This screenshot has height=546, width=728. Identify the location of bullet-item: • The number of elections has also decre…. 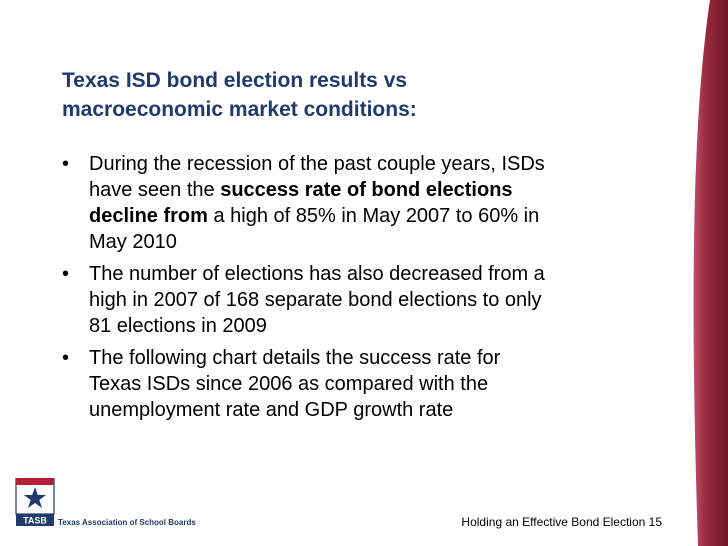
(362, 300).